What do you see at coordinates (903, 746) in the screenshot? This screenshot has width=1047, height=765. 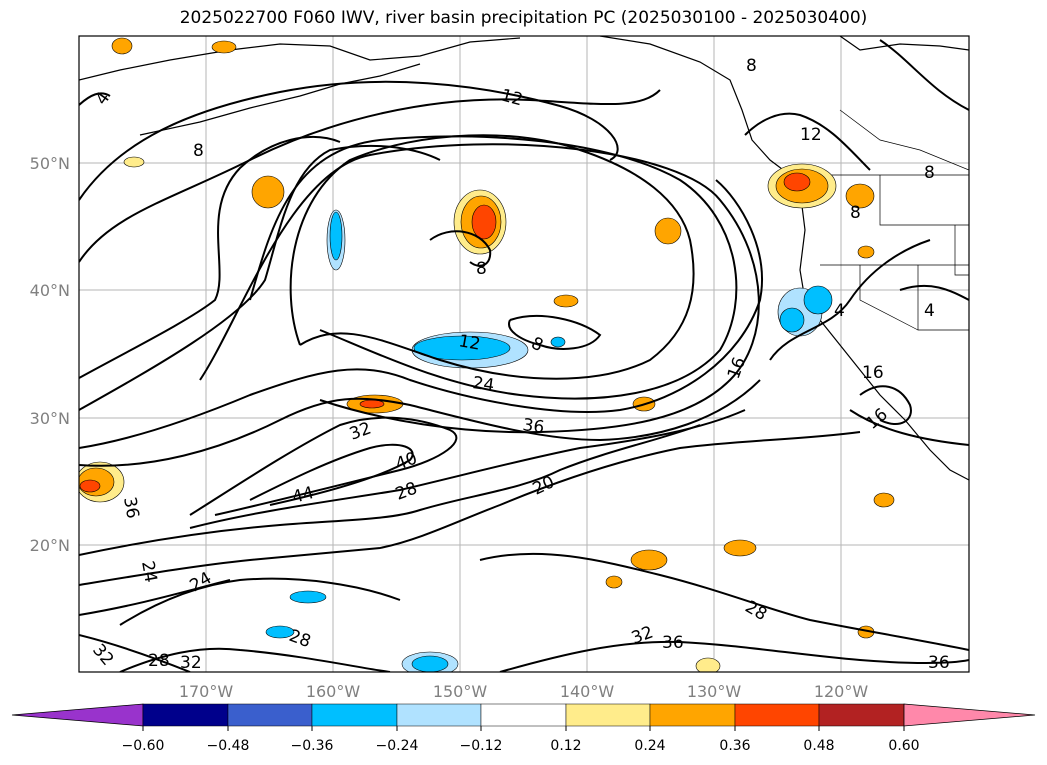 I see `colorbar-label: 0.60` at bounding box center [903, 746].